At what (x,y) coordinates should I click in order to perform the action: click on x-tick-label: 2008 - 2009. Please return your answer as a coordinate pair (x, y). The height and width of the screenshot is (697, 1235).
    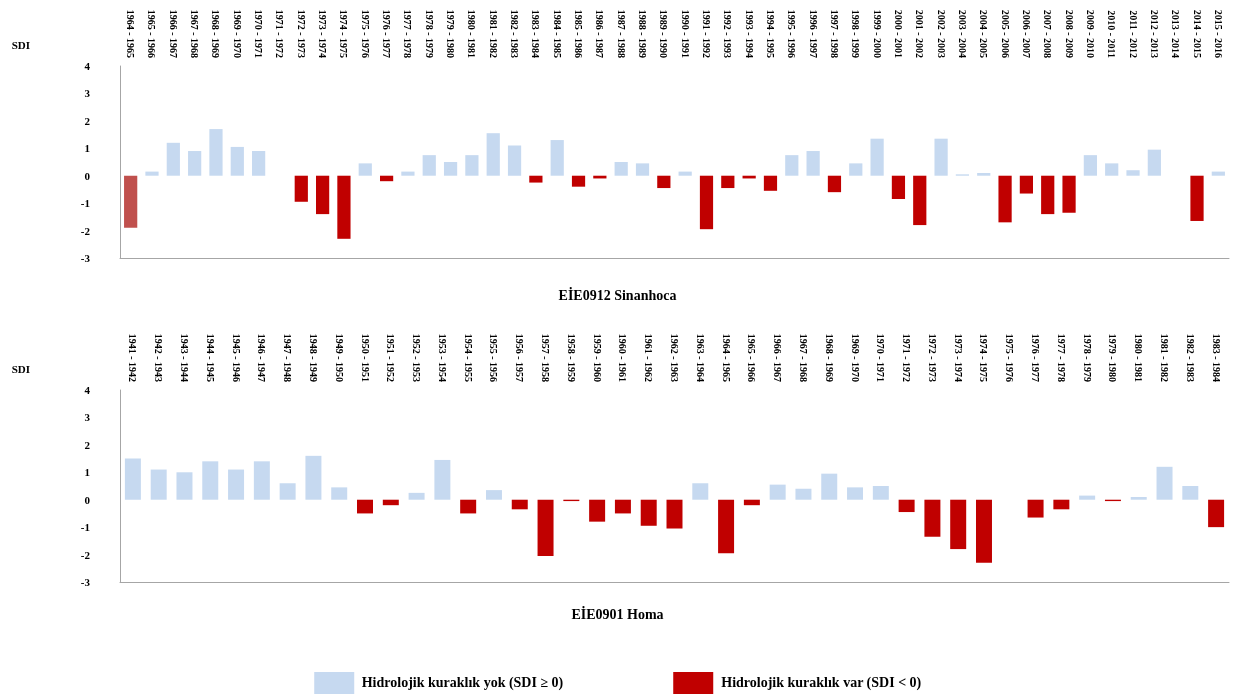
    Looking at the image, I should click on (1069, 33).